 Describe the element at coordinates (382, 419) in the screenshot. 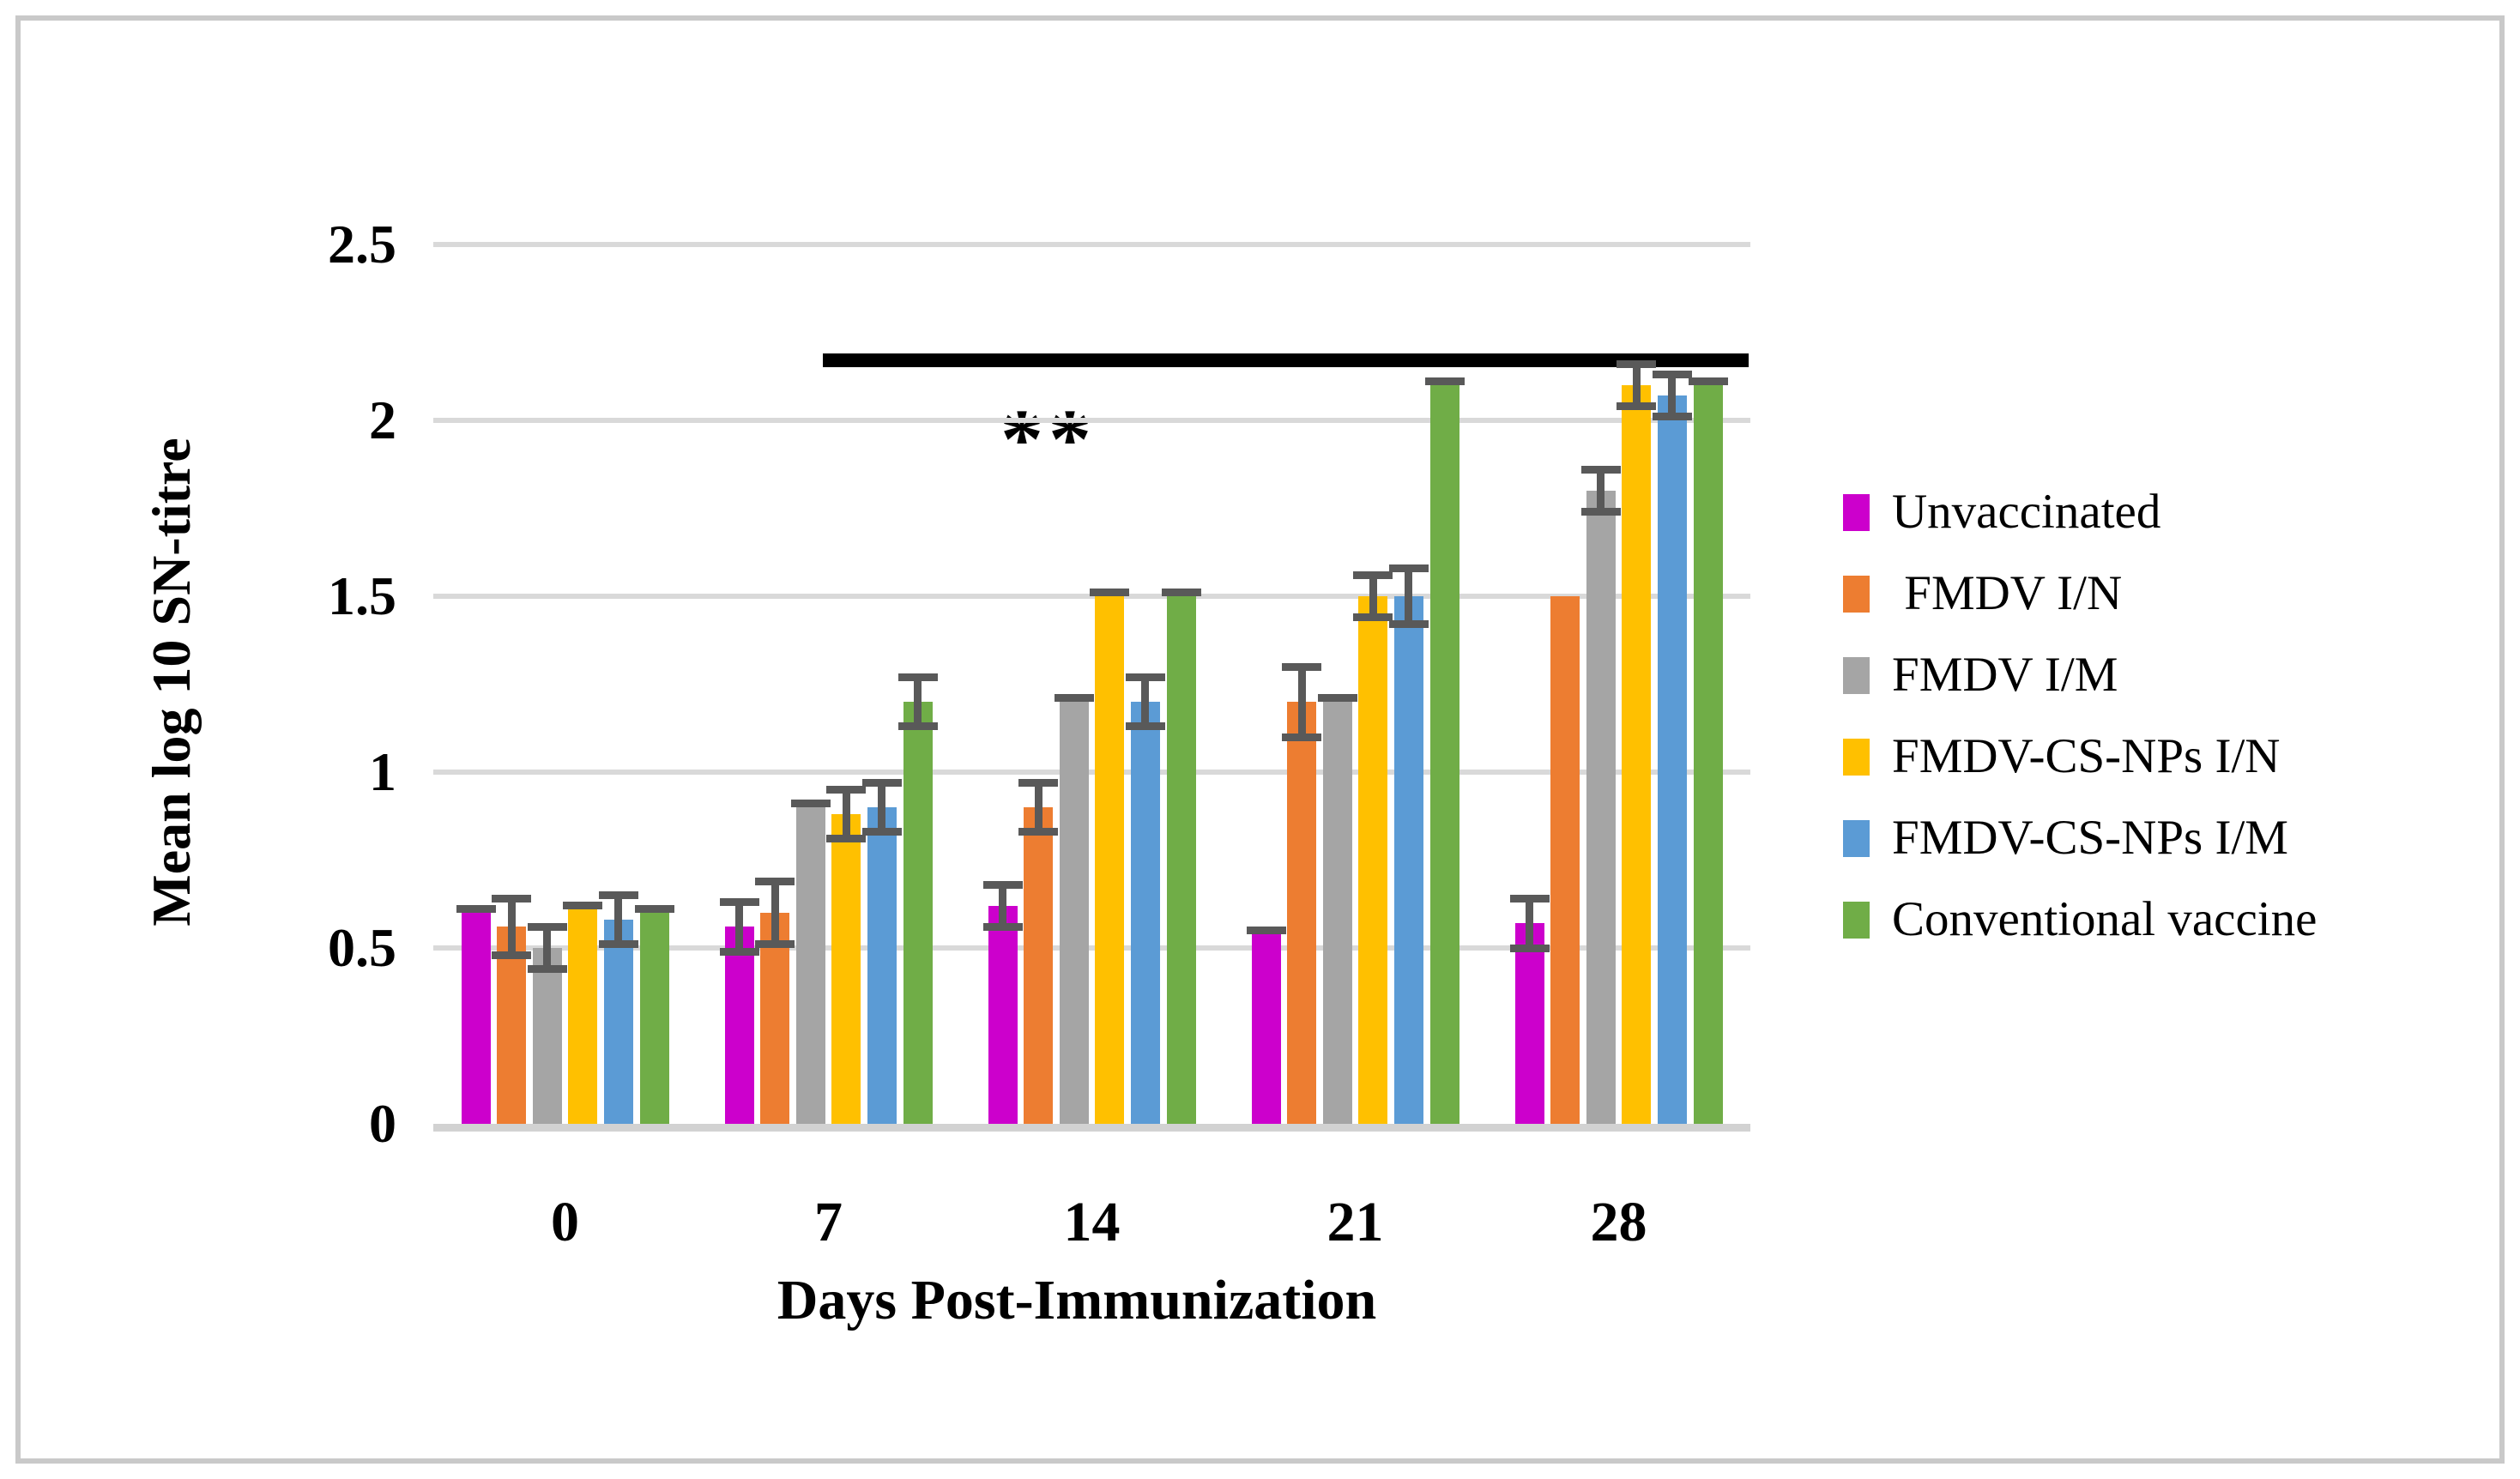

I see `y-tick-label: 2` at that location.